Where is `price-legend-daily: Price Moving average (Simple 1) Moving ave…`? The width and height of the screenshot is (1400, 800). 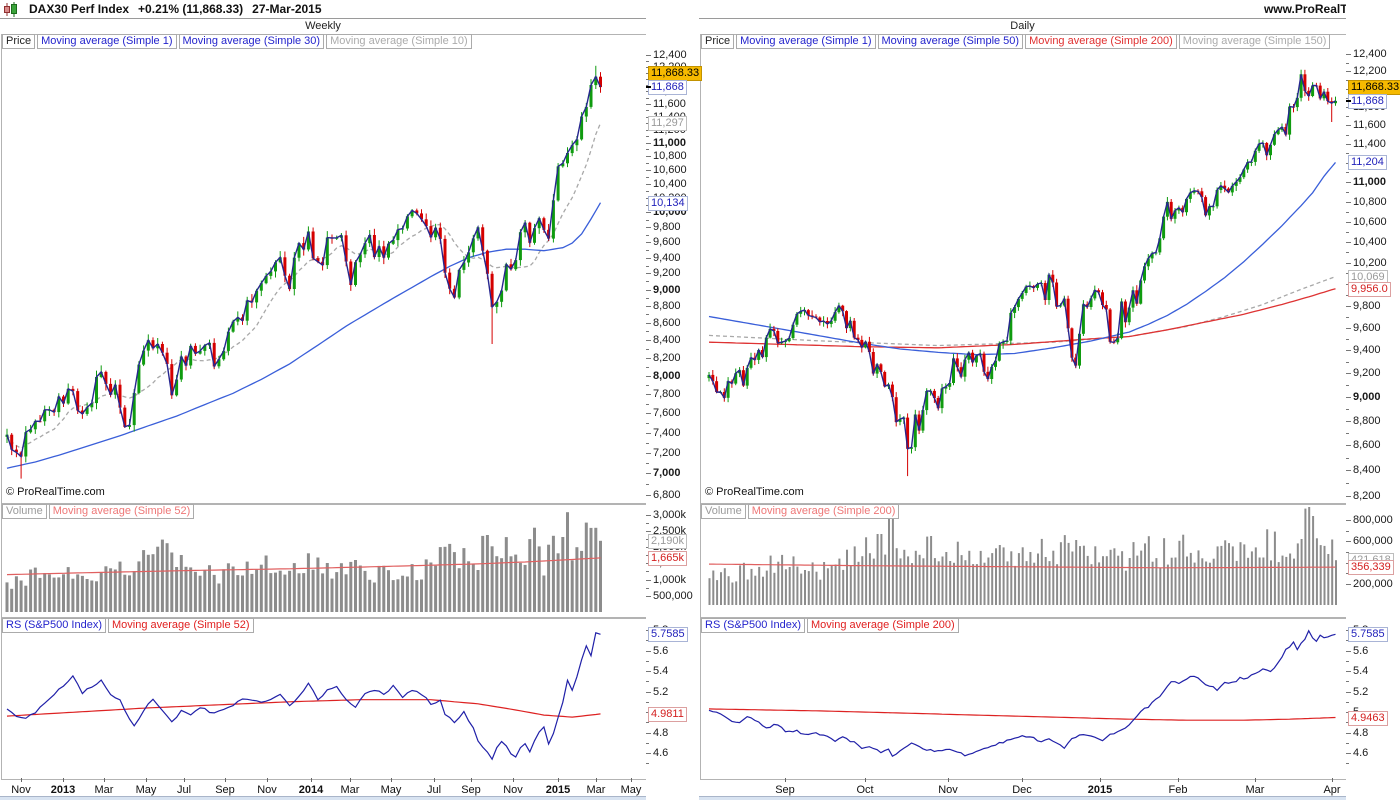 price-legend-daily: Price Moving average (Simple 1) Moving ave… is located at coordinates (1016, 41).